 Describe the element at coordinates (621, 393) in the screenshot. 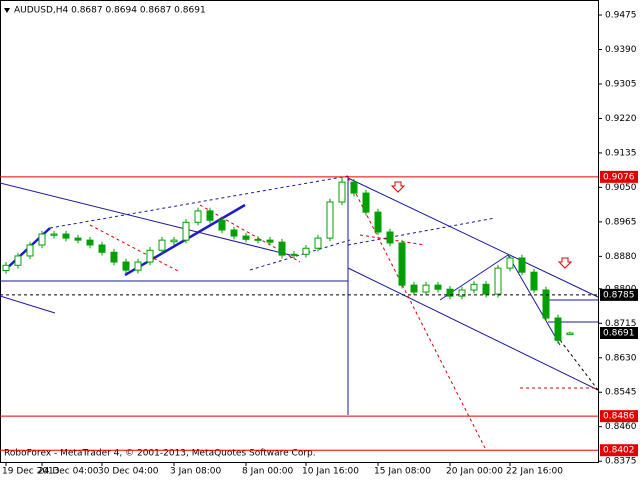

I see `y-tick-label: 0.8545` at that location.